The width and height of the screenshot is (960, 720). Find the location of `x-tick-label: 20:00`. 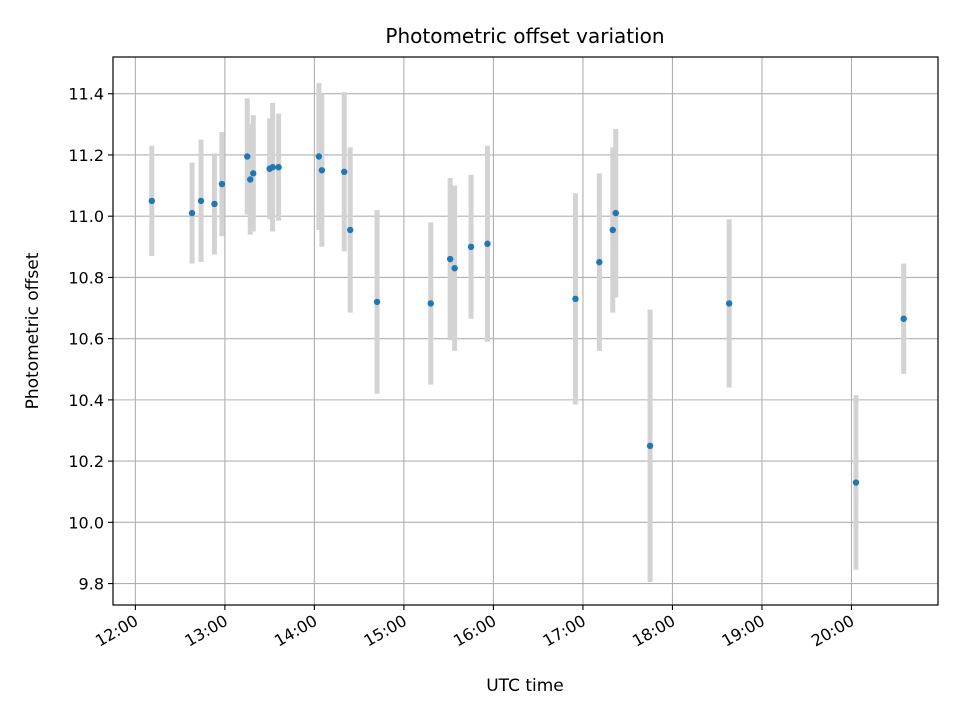

x-tick-label: 20:00 is located at coordinates (832, 631).